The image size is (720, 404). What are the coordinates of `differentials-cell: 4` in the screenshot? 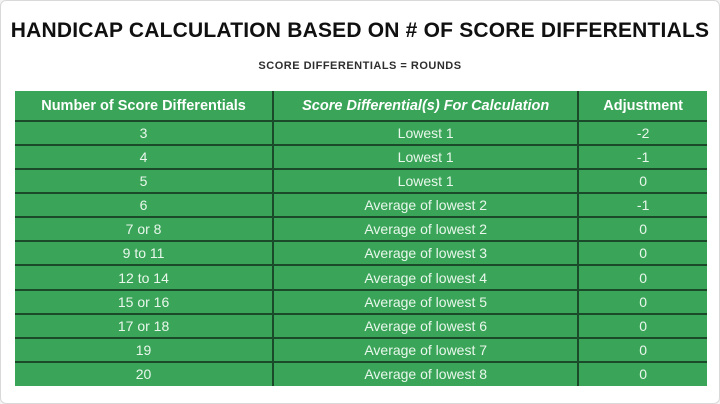 It's located at (144, 157).